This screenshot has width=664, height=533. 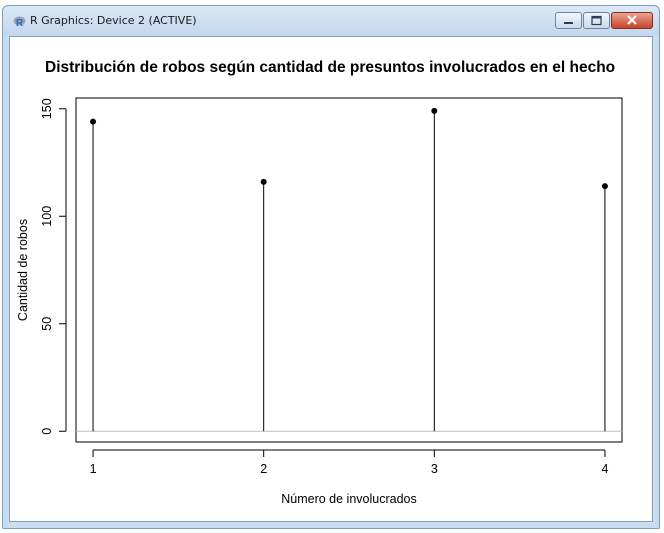 I want to click on r-logo-icon: R, so click(x=19, y=22).